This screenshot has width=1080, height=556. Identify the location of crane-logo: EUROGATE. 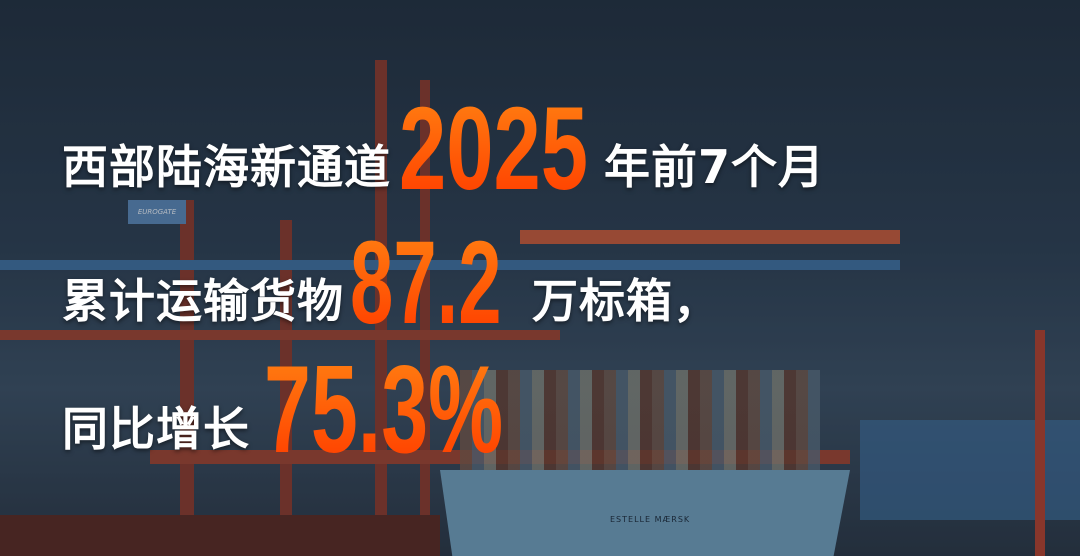
(157, 212).